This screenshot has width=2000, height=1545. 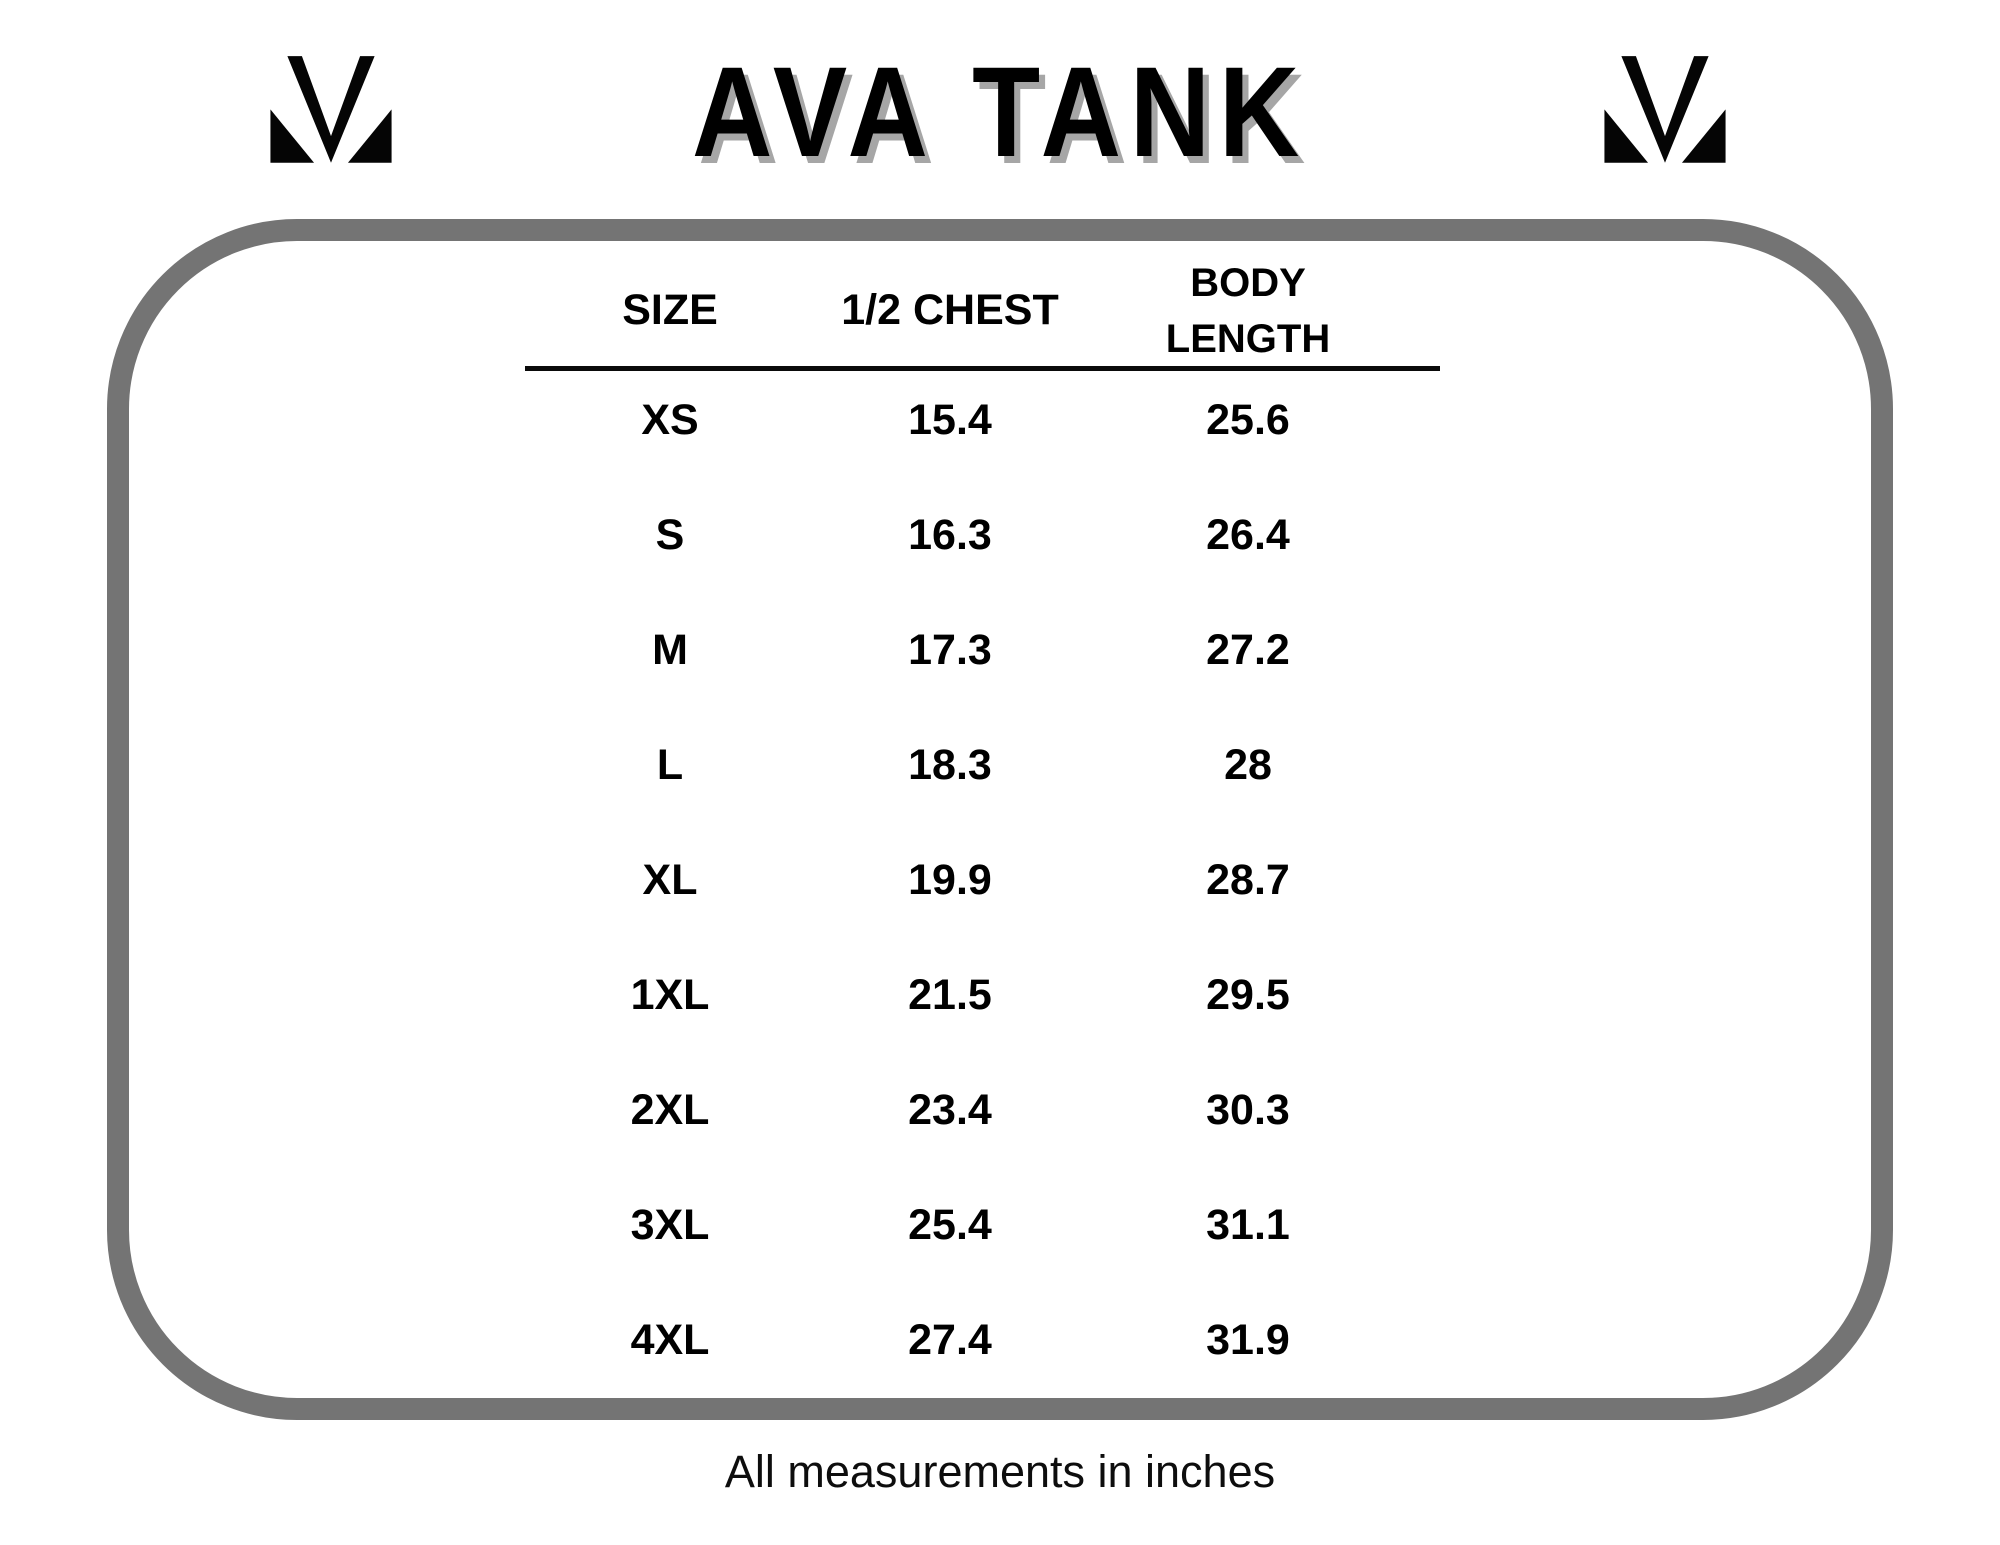 I want to click on table-header-row: SIZE 1/2 CHEST BODY LENGTH, so click(x=982, y=313).